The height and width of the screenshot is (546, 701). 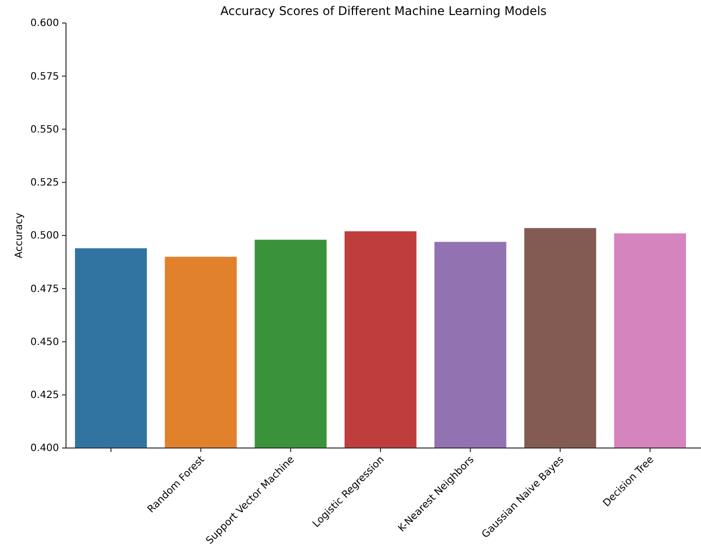 What do you see at coordinates (44, 342) in the screenshot?
I see `y-tick-label: 0.450` at bounding box center [44, 342].